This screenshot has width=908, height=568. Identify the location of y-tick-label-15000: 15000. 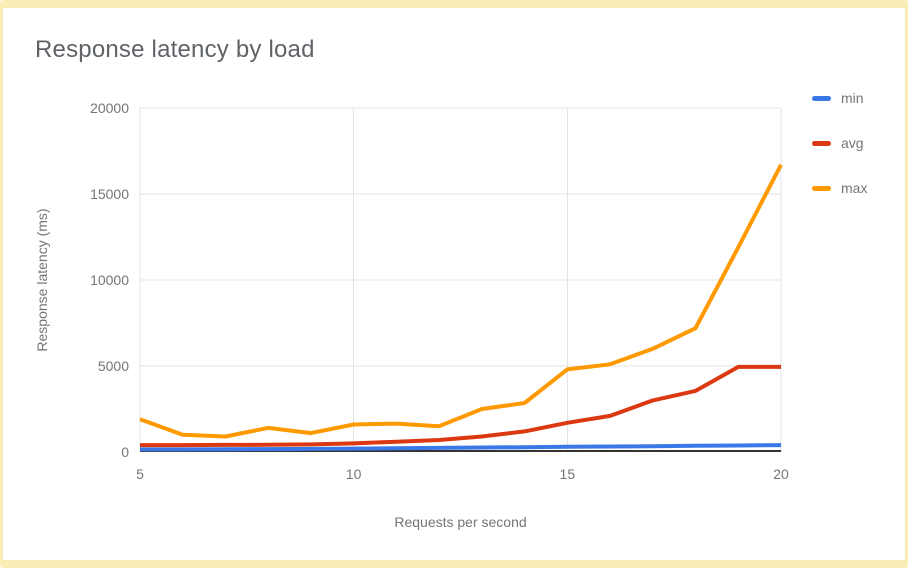
(109, 194).